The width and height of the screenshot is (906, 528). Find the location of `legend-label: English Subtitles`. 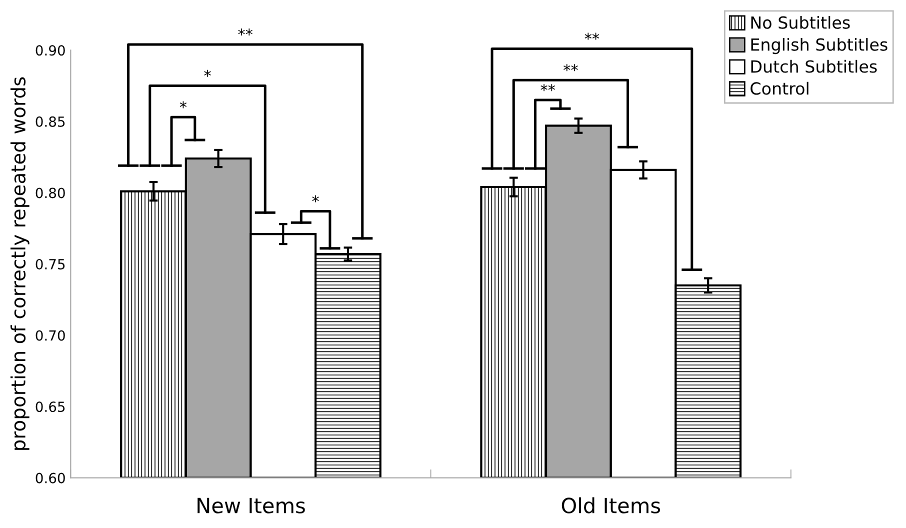

legend-label: English Subtitles is located at coordinates (819, 46).